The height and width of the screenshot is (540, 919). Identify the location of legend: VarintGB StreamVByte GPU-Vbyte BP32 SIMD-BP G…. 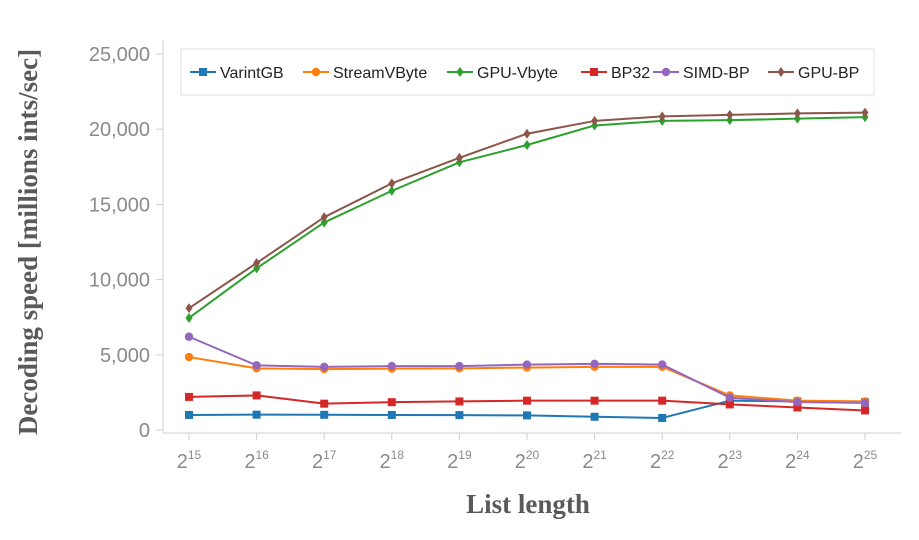
(527, 72).